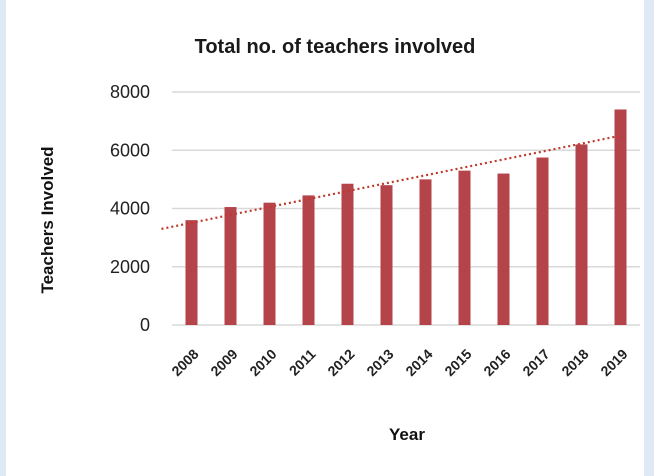  Describe the element at coordinates (184, 362) in the screenshot. I see `x-tick-label: 2008` at that location.